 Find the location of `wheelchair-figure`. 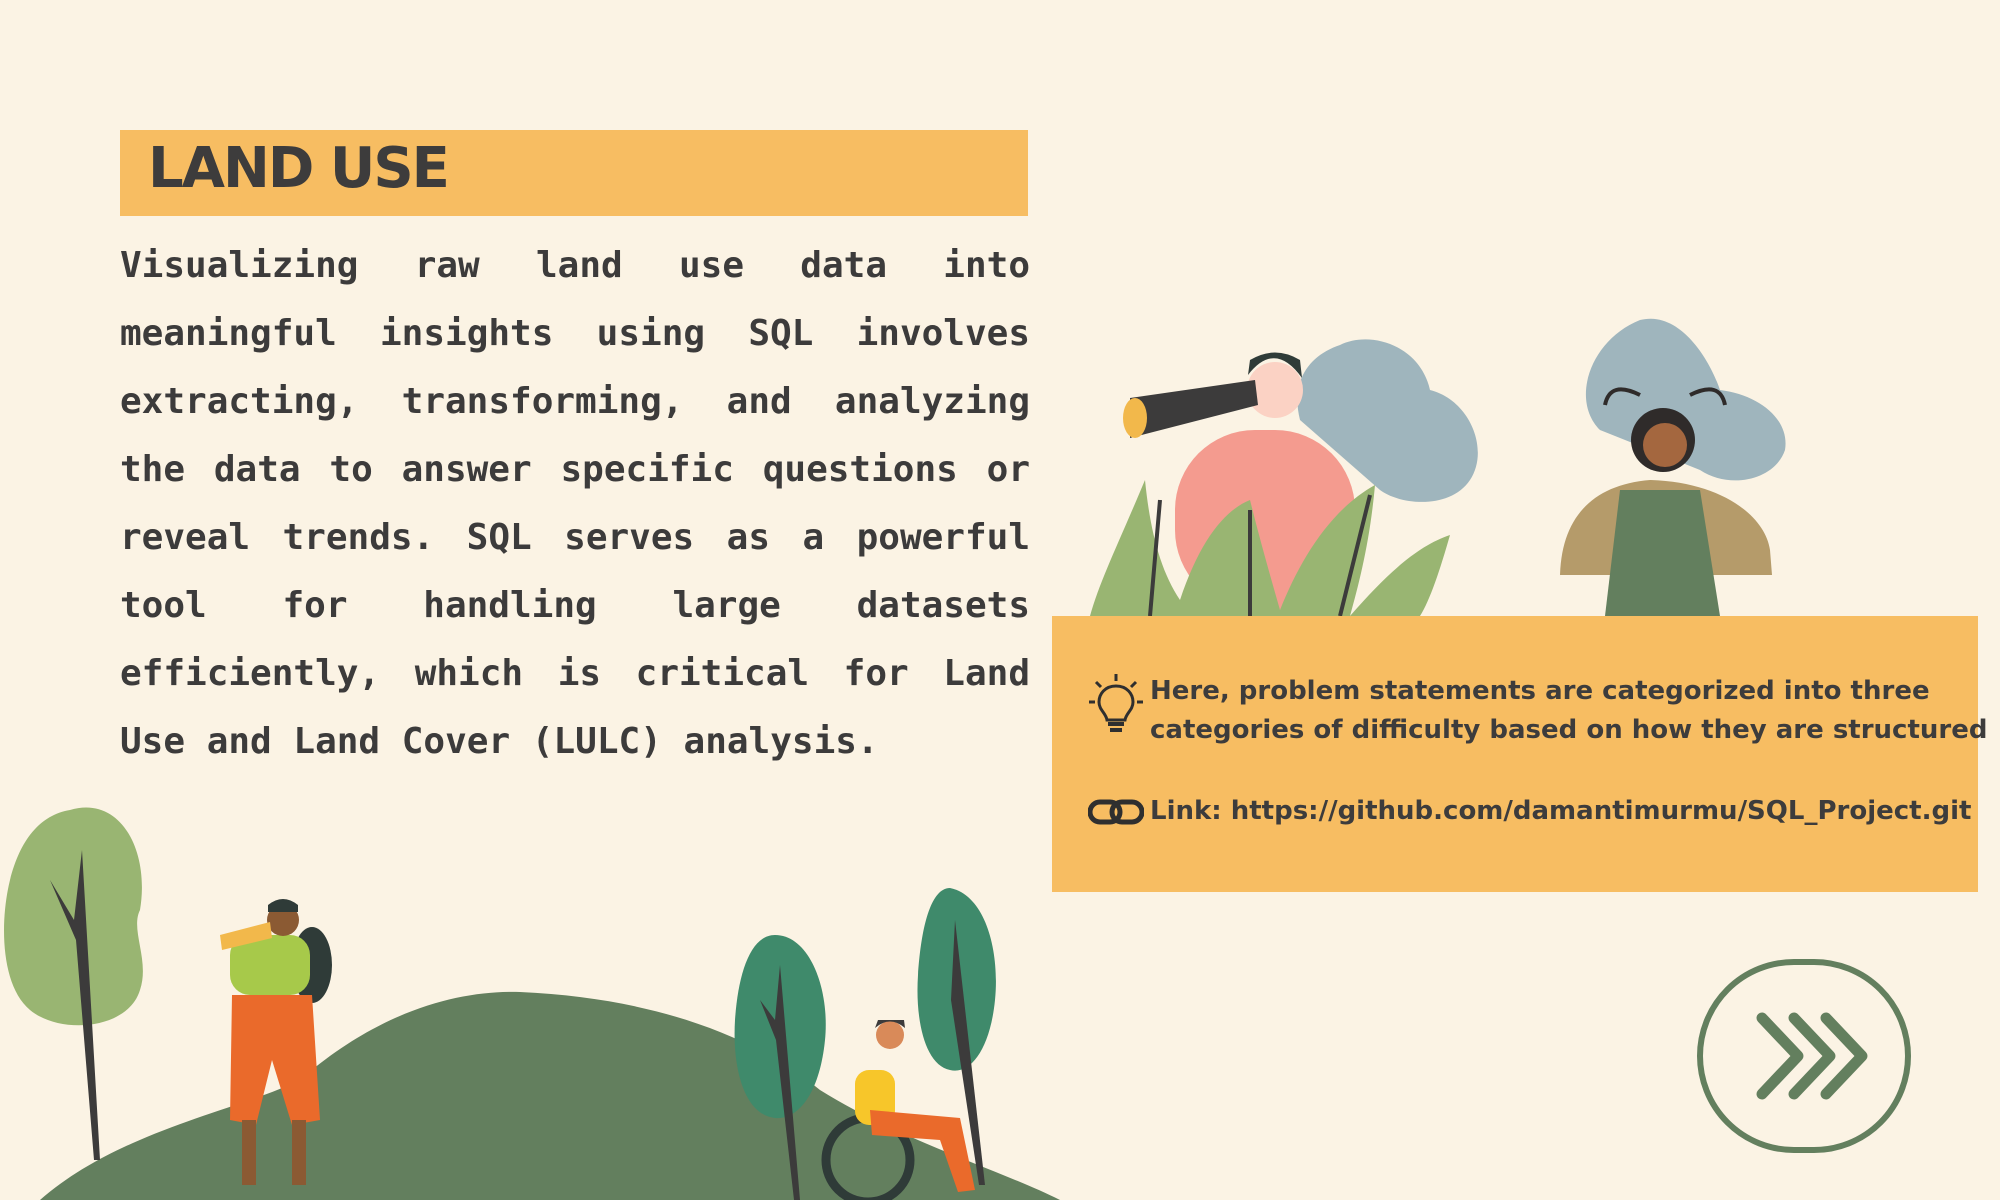

wheelchair-figure is located at coordinates (898, 1110).